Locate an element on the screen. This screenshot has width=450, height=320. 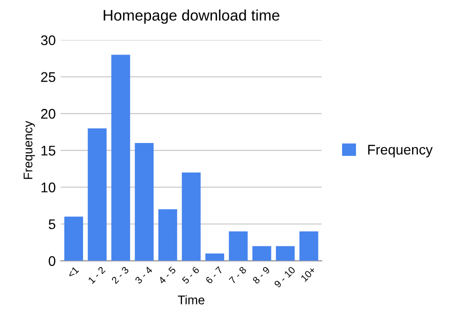
x-tick-label: 6 - 7 is located at coordinates (214, 275).